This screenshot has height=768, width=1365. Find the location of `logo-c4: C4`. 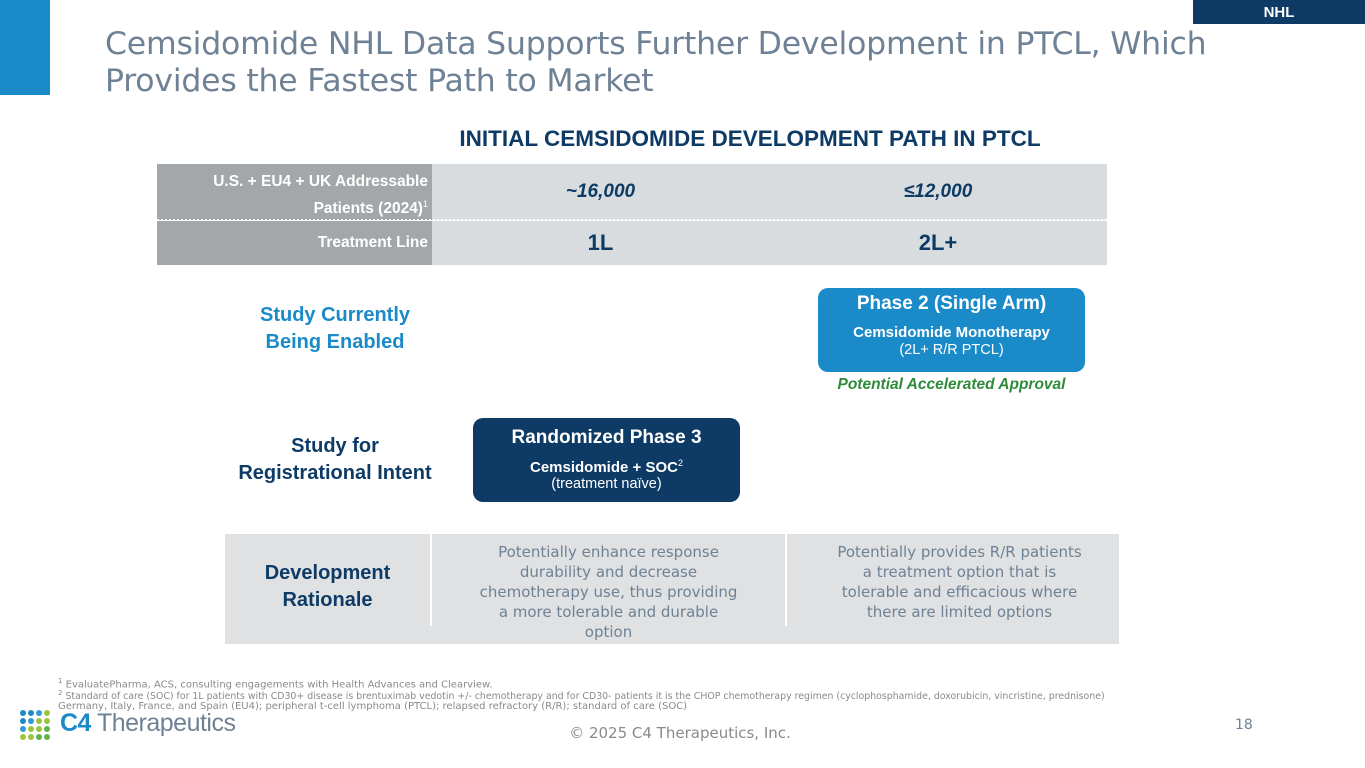

logo-c4: C4 is located at coordinates (75, 723).